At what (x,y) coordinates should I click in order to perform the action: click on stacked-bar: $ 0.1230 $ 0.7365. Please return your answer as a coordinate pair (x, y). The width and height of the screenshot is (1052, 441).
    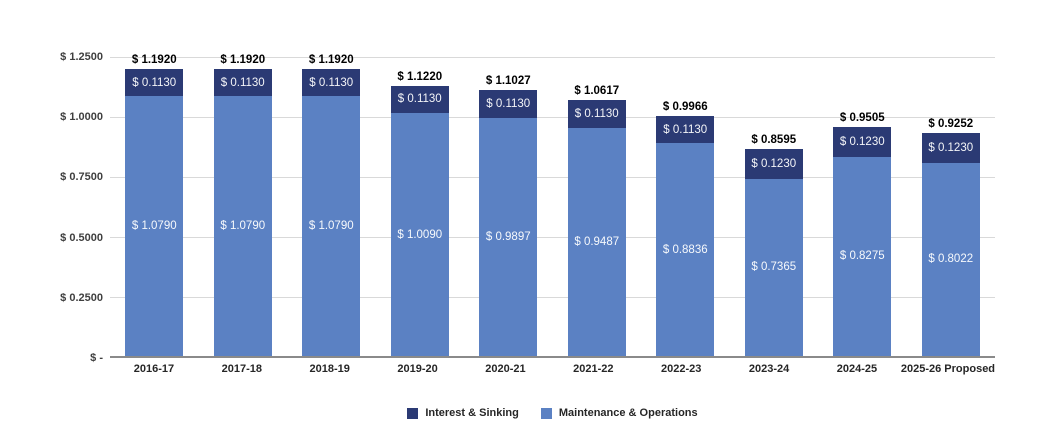
    Looking at the image, I should click on (773, 252).